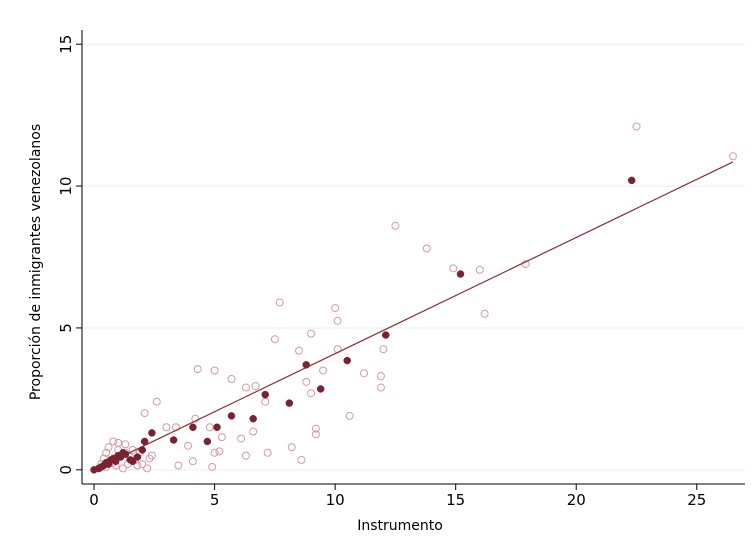 The image size is (751, 552). I want to click on x-axis-title: Instrumento, so click(400, 526).